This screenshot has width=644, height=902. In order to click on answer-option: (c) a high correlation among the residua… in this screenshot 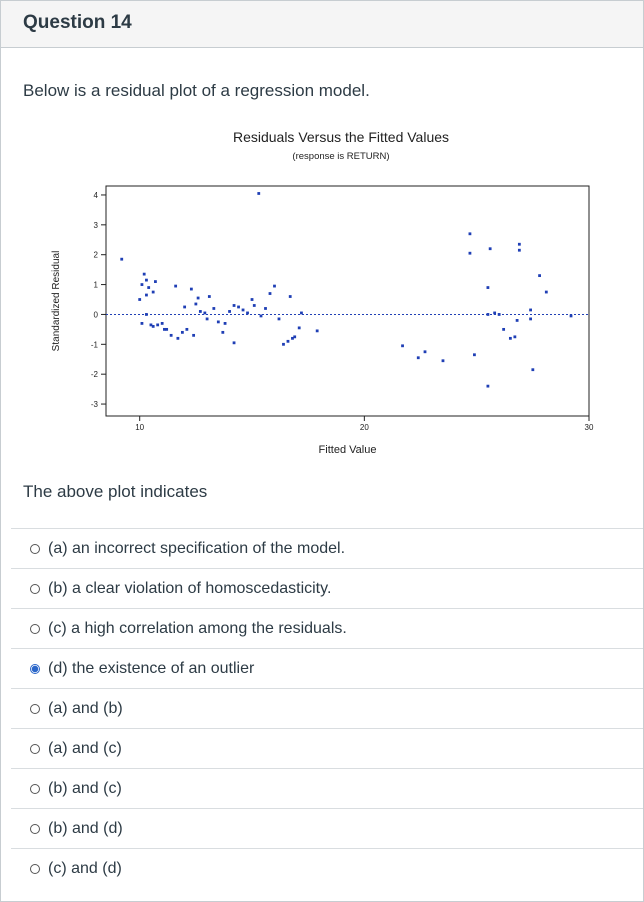, I will do `click(327, 628)`.